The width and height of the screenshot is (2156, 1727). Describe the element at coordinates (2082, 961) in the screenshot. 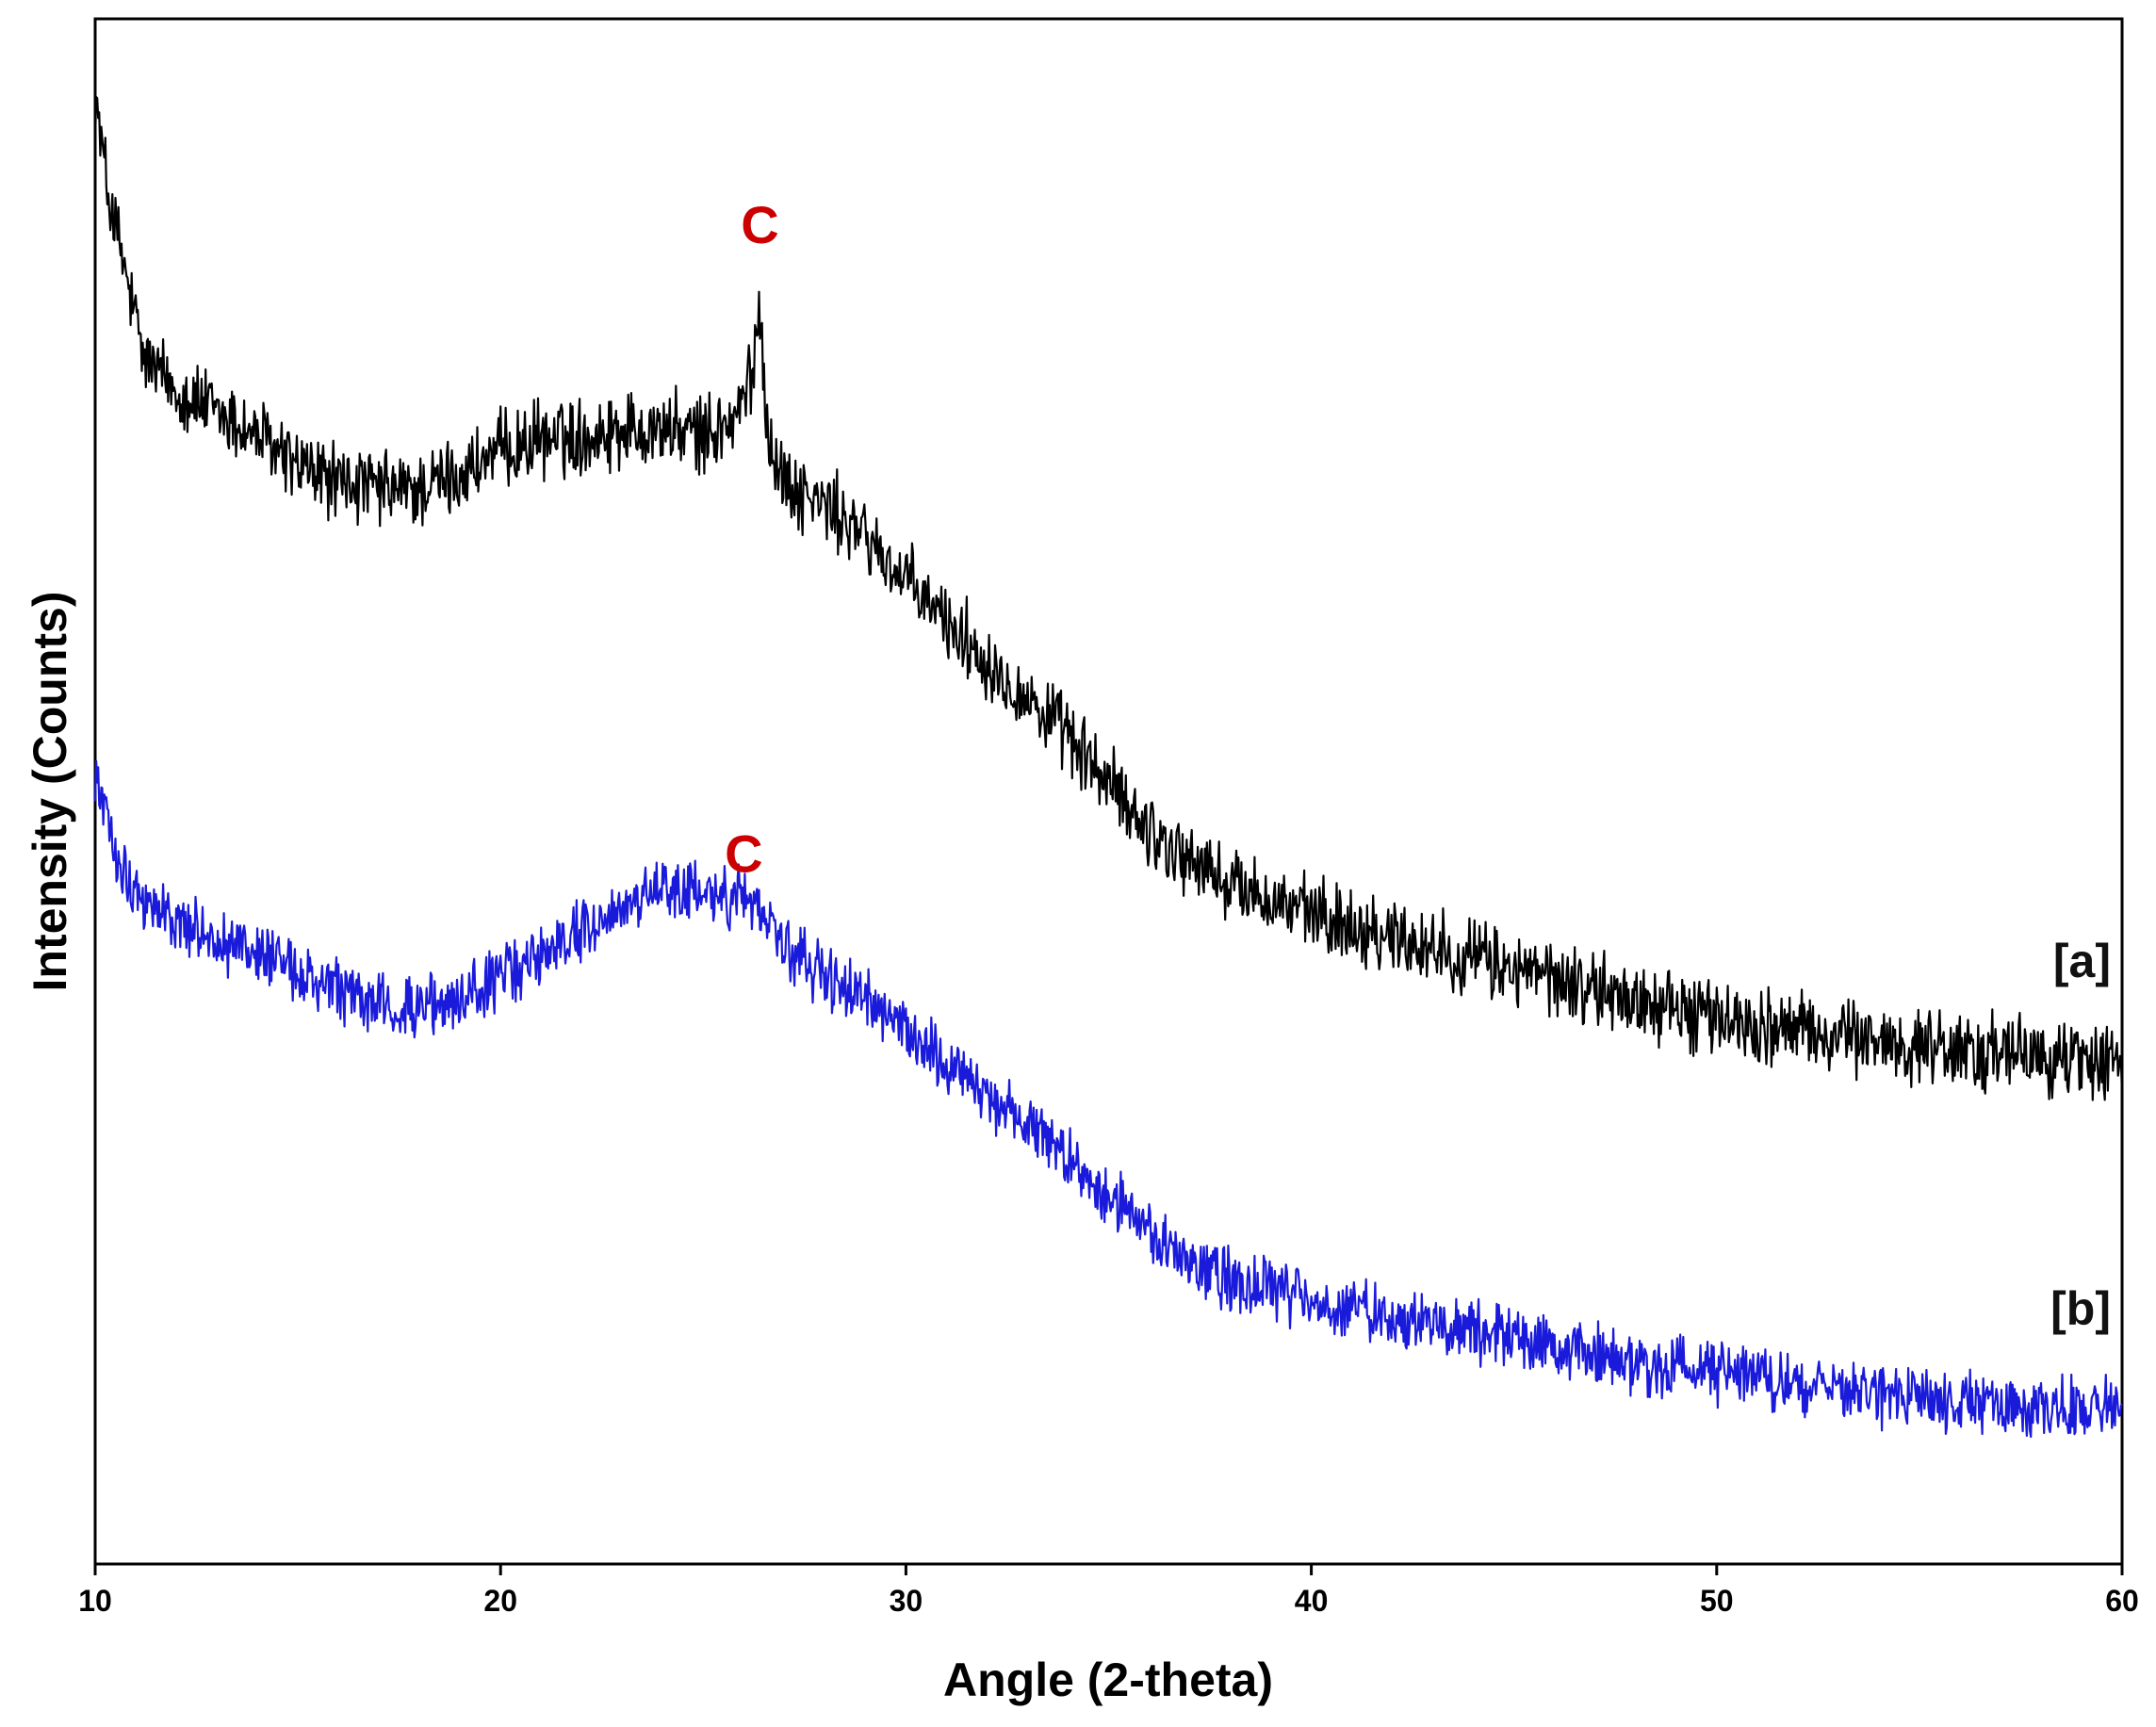

I see `series-label-a: [a]` at that location.